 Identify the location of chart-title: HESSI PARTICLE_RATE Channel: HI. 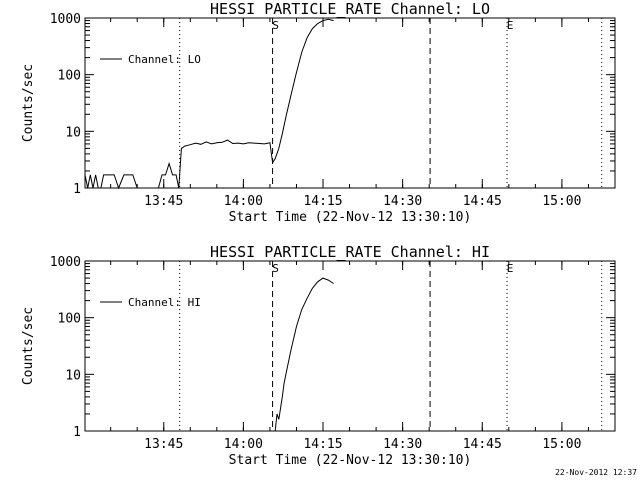
(350, 252).